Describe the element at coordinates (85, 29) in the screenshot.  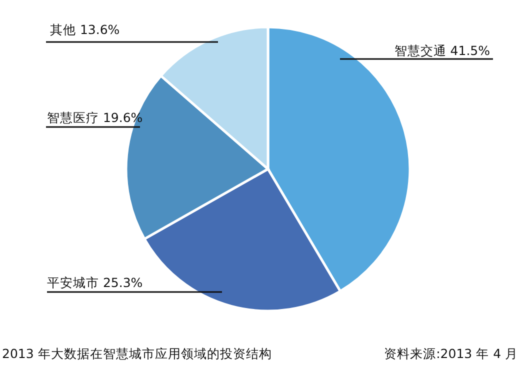
I see `slice-label: 其他 13.6%` at that location.